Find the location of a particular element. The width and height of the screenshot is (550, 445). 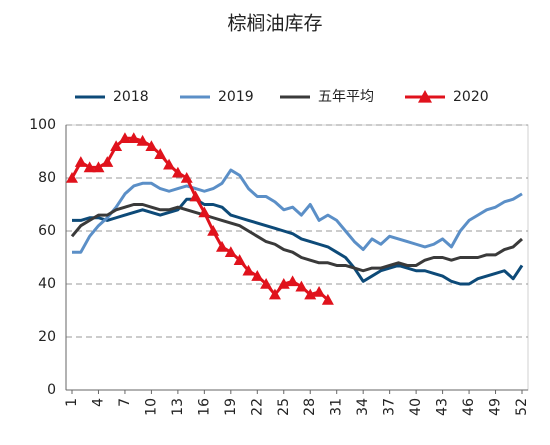

legend-label: 2018 is located at coordinates (131, 97).